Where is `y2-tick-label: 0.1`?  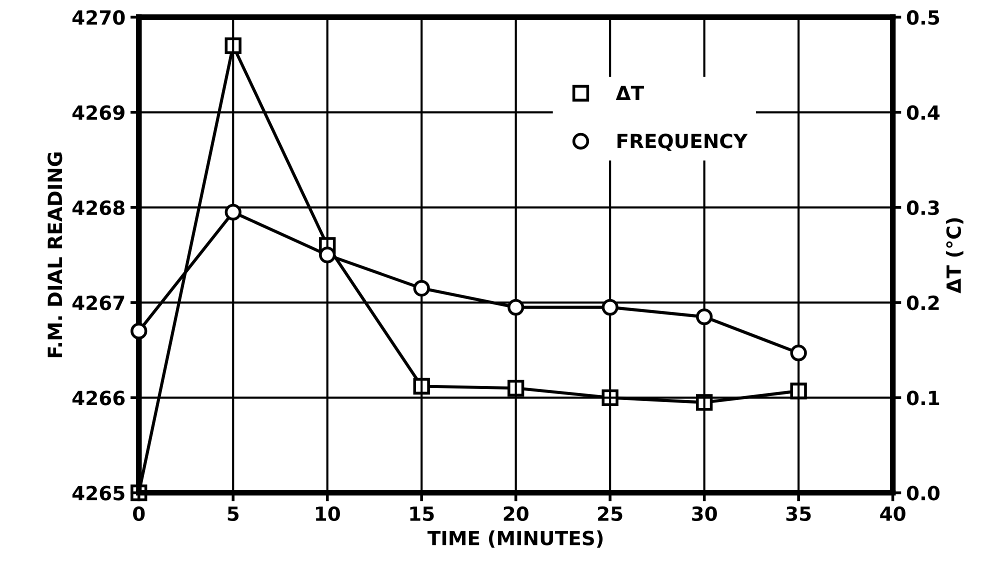 y2-tick-label: 0.1 is located at coordinates (923, 398).